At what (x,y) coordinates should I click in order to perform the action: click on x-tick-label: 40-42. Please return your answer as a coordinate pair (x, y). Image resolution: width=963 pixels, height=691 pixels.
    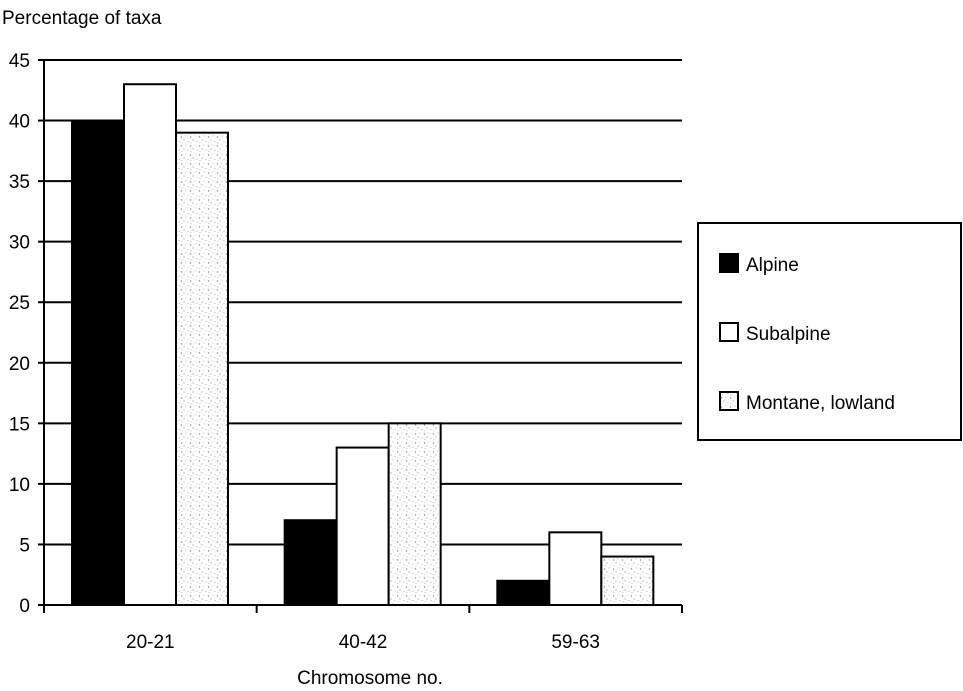
    Looking at the image, I should click on (363, 642).